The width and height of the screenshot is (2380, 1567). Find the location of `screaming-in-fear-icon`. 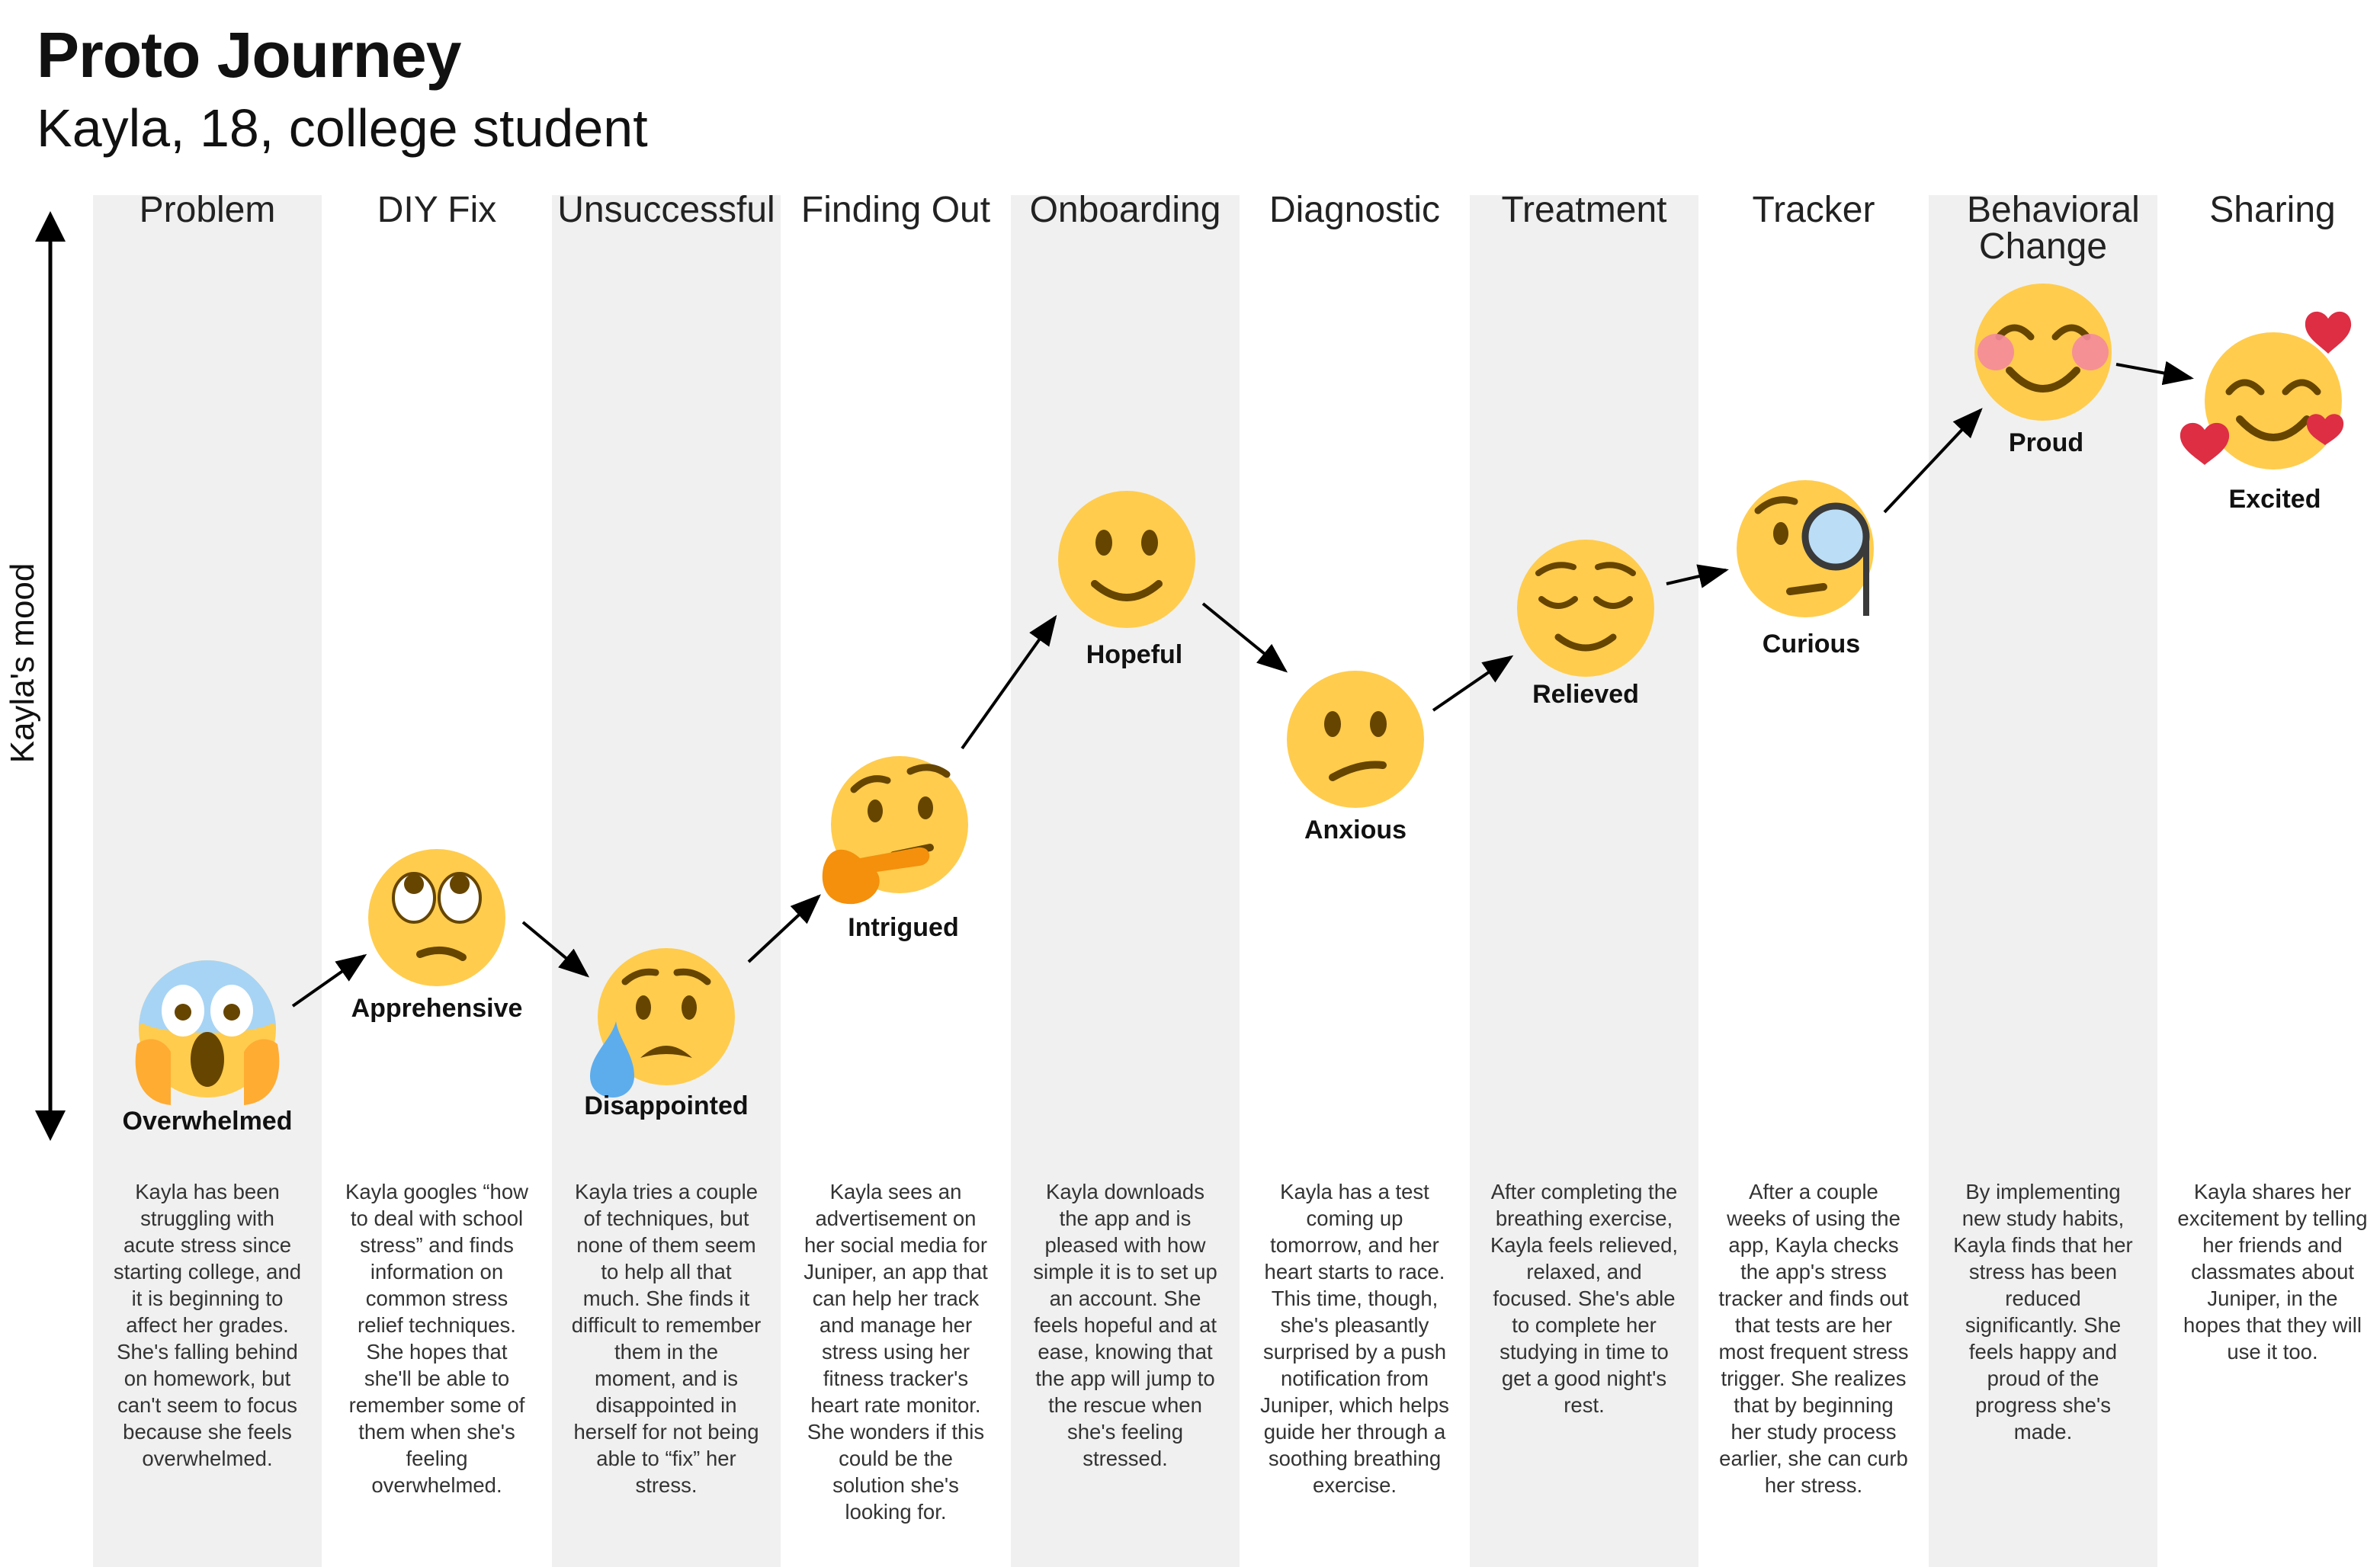

screaming-in-fear-icon is located at coordinates (207, 1032).